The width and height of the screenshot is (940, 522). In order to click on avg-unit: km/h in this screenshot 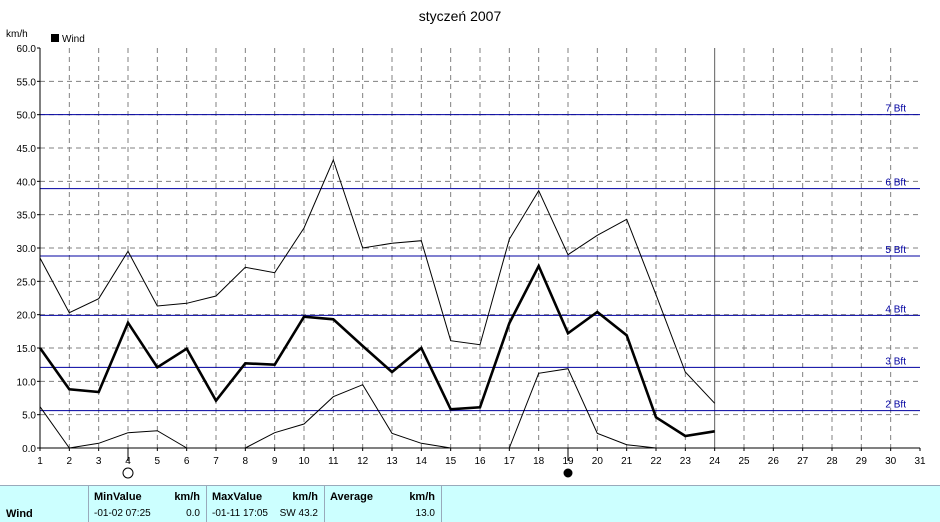, I will do `click(422, 497)`.